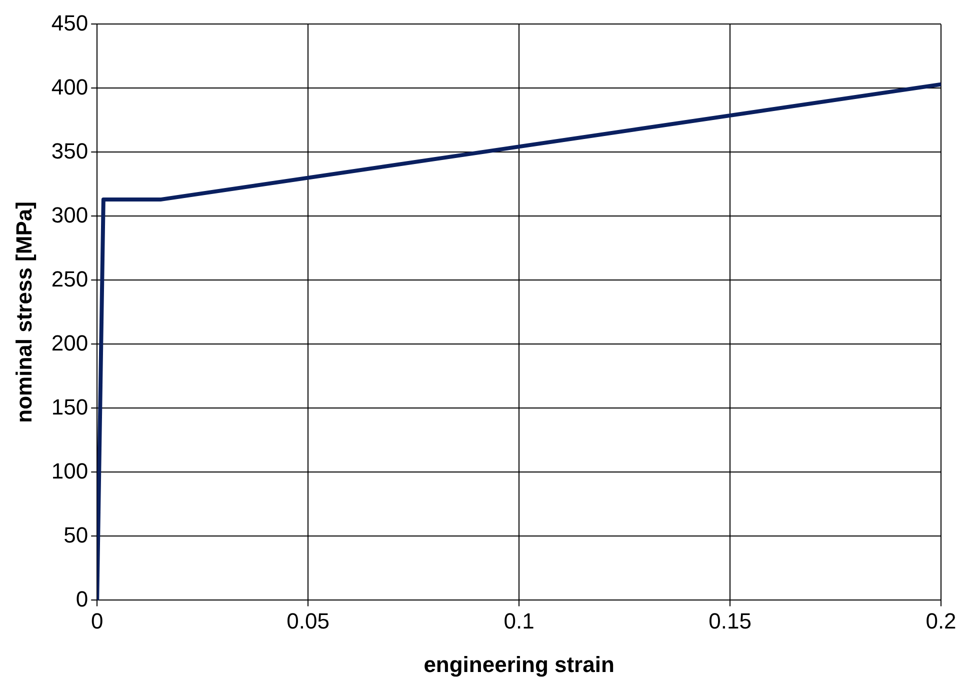 Image resolution: width=973 pixels, height=691 pixels. I want to click on y-tick-label: 50, so click(76, 535).